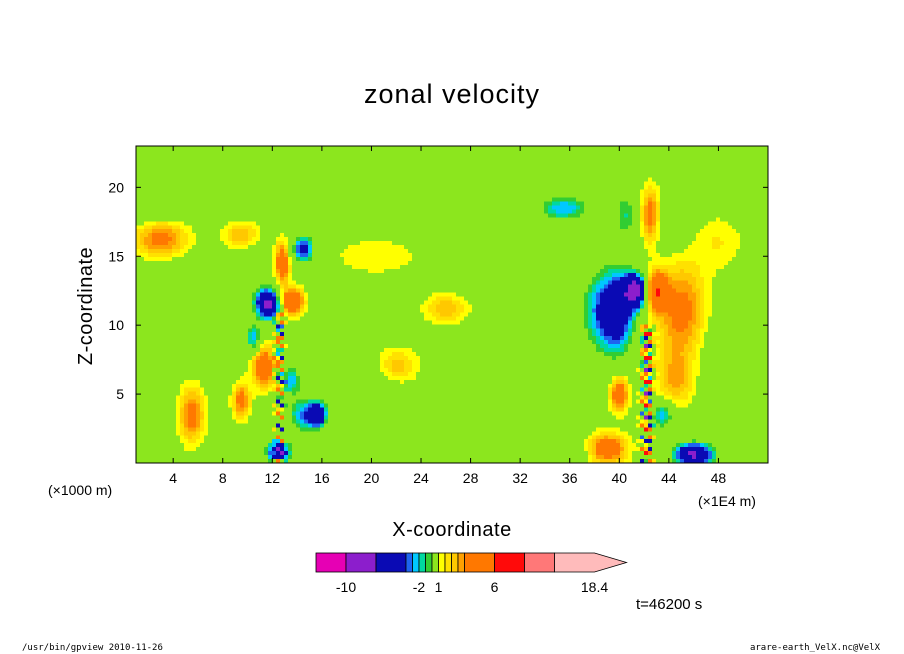 Image resolution: width=904 pixels, height=654 pixels. Describe the element at coordinates (439, 587) in the screenshot. I see `colorbar-label: 1` at that location.